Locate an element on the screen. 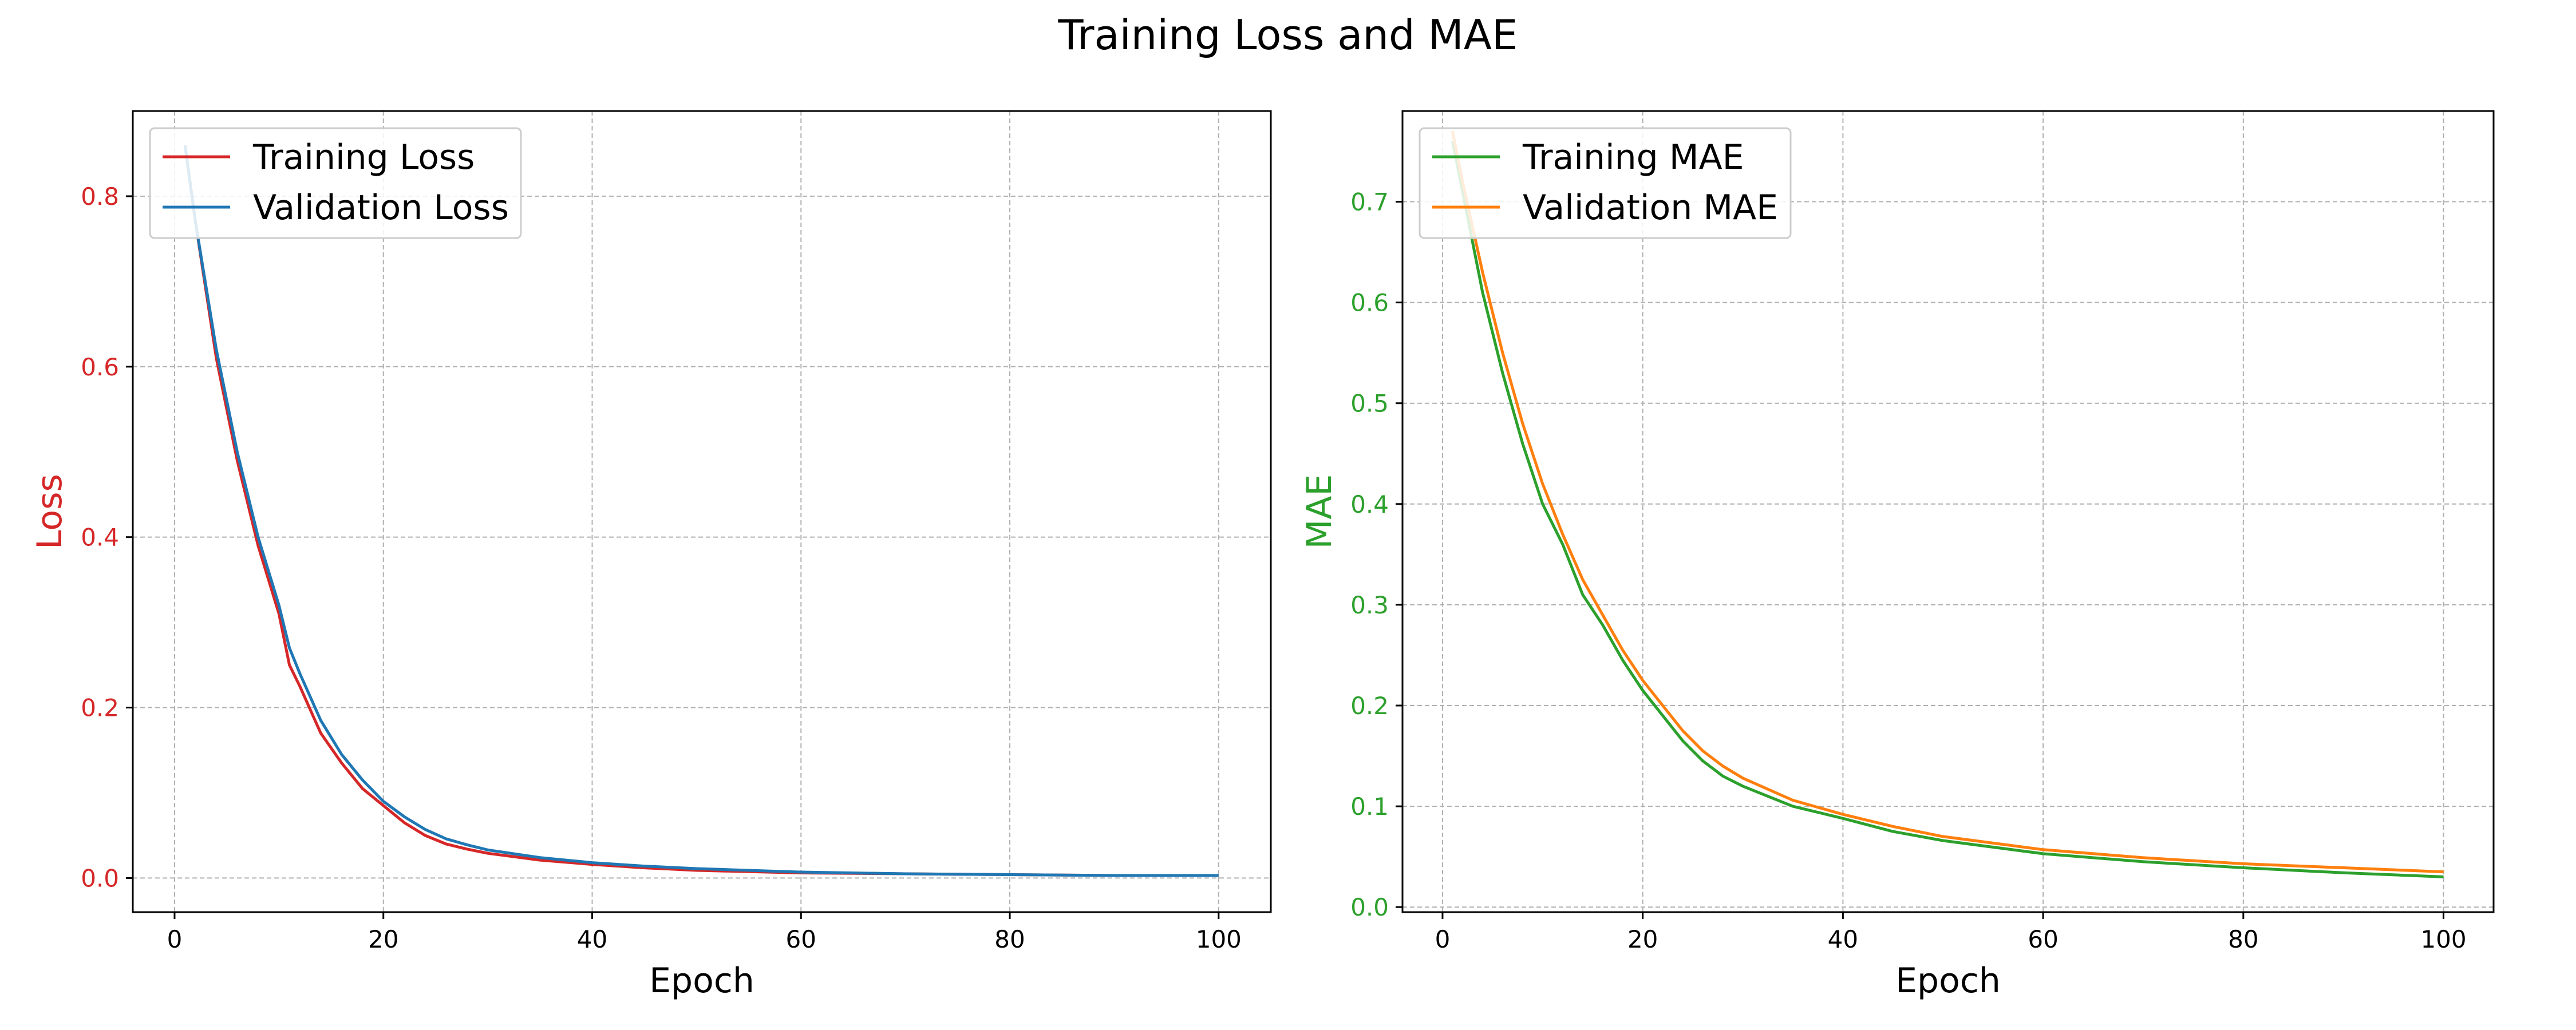  y-axis-label: MAE is located at coordinates (1319, 511).